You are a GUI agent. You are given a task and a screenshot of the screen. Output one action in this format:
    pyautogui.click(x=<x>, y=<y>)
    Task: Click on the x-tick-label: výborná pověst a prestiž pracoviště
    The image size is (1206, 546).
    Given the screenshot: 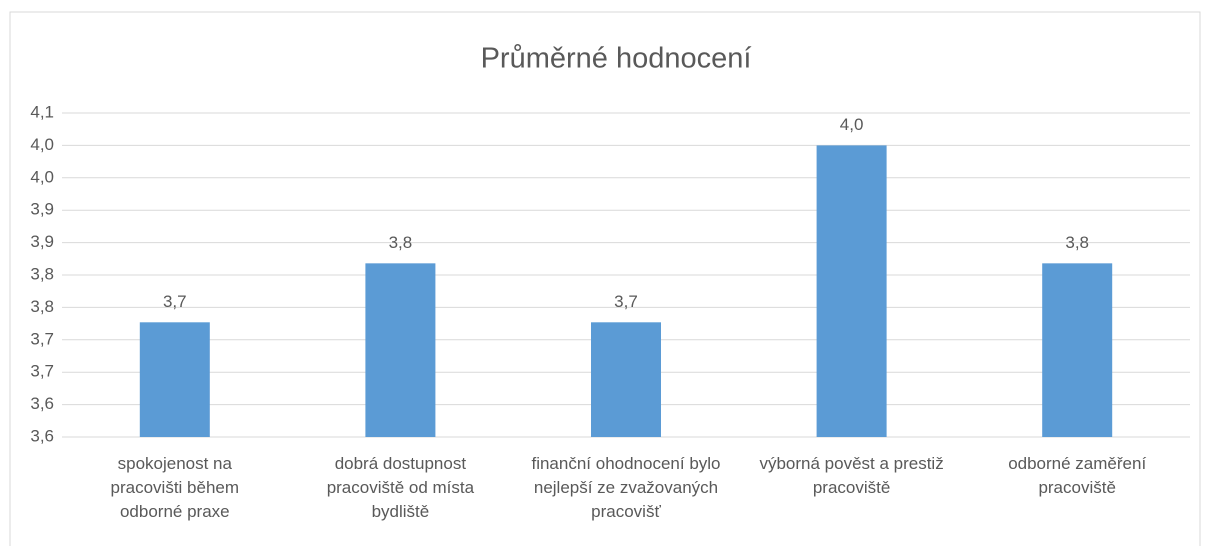 What is the action you would take?
    pyautogui.click(x=851, y=475)
    